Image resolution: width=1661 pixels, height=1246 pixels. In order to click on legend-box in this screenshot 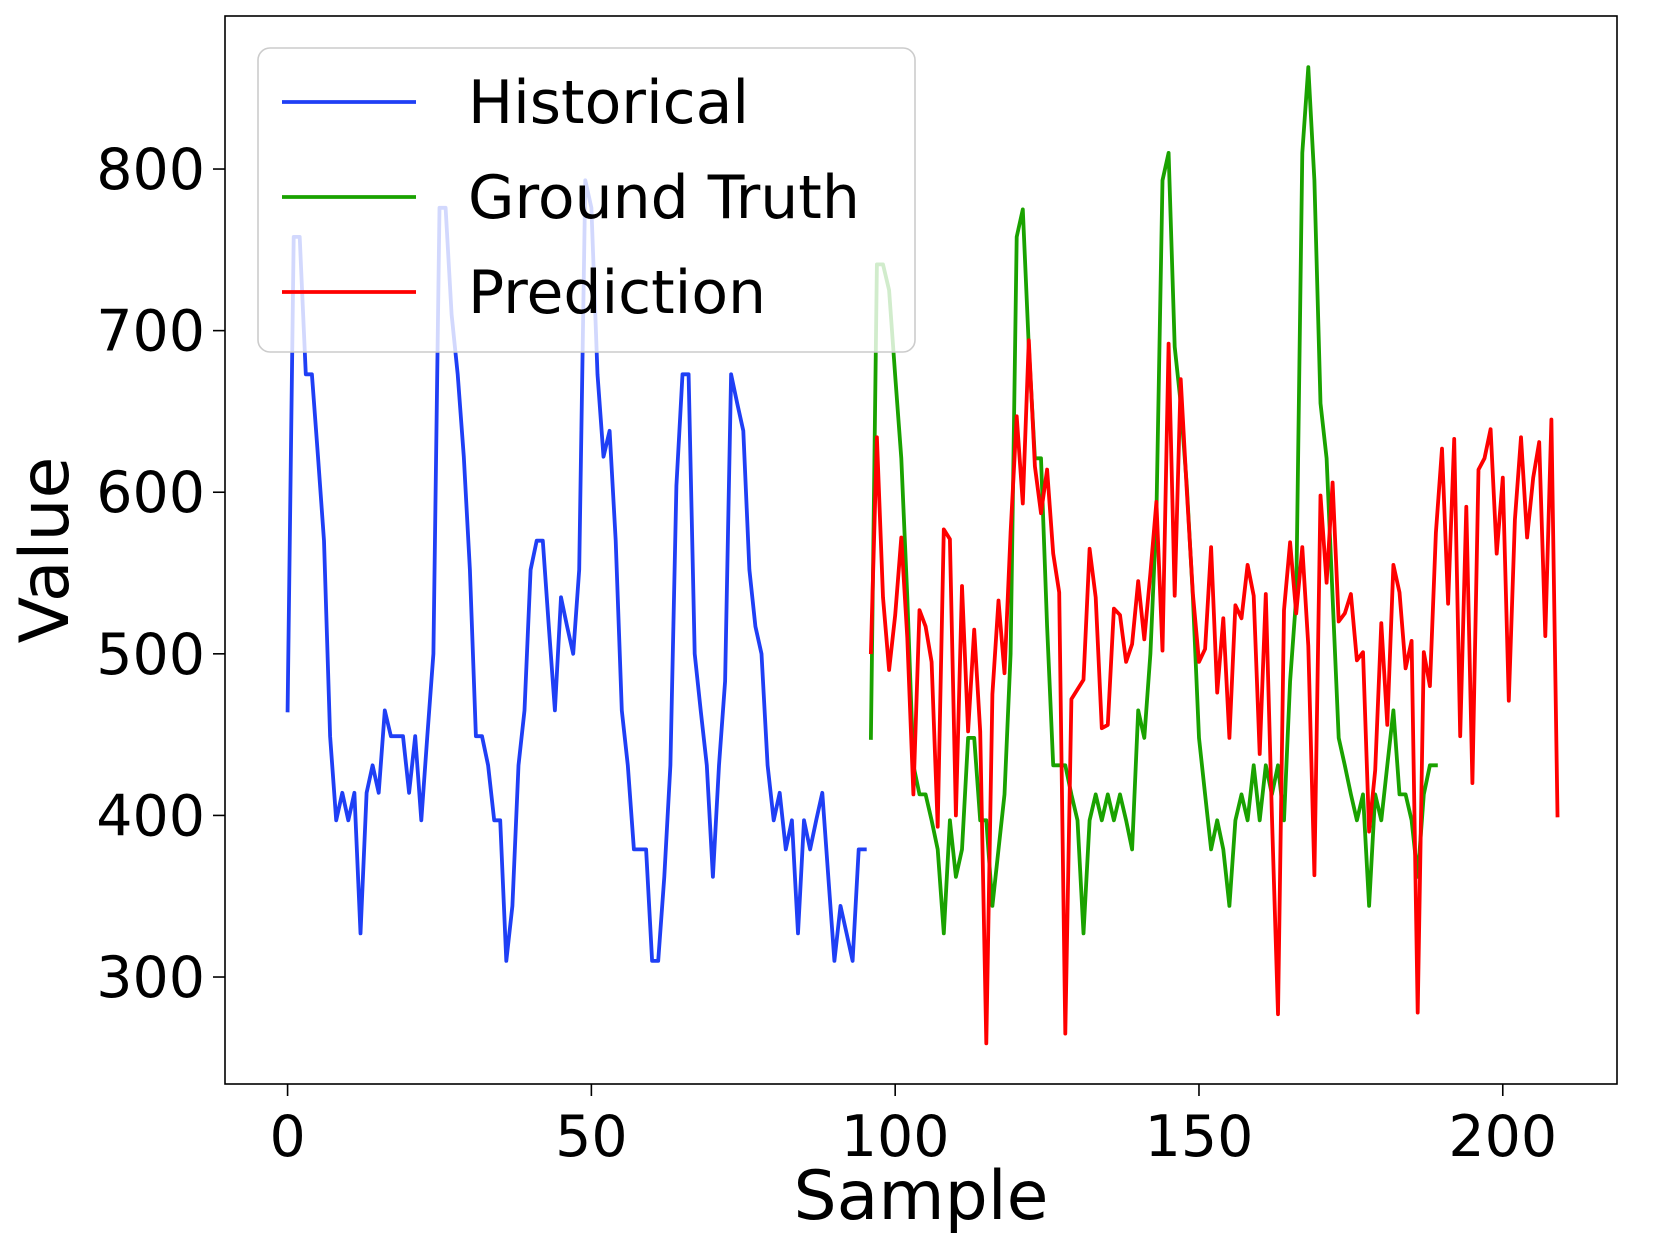, I will do `click(586, 200)`.